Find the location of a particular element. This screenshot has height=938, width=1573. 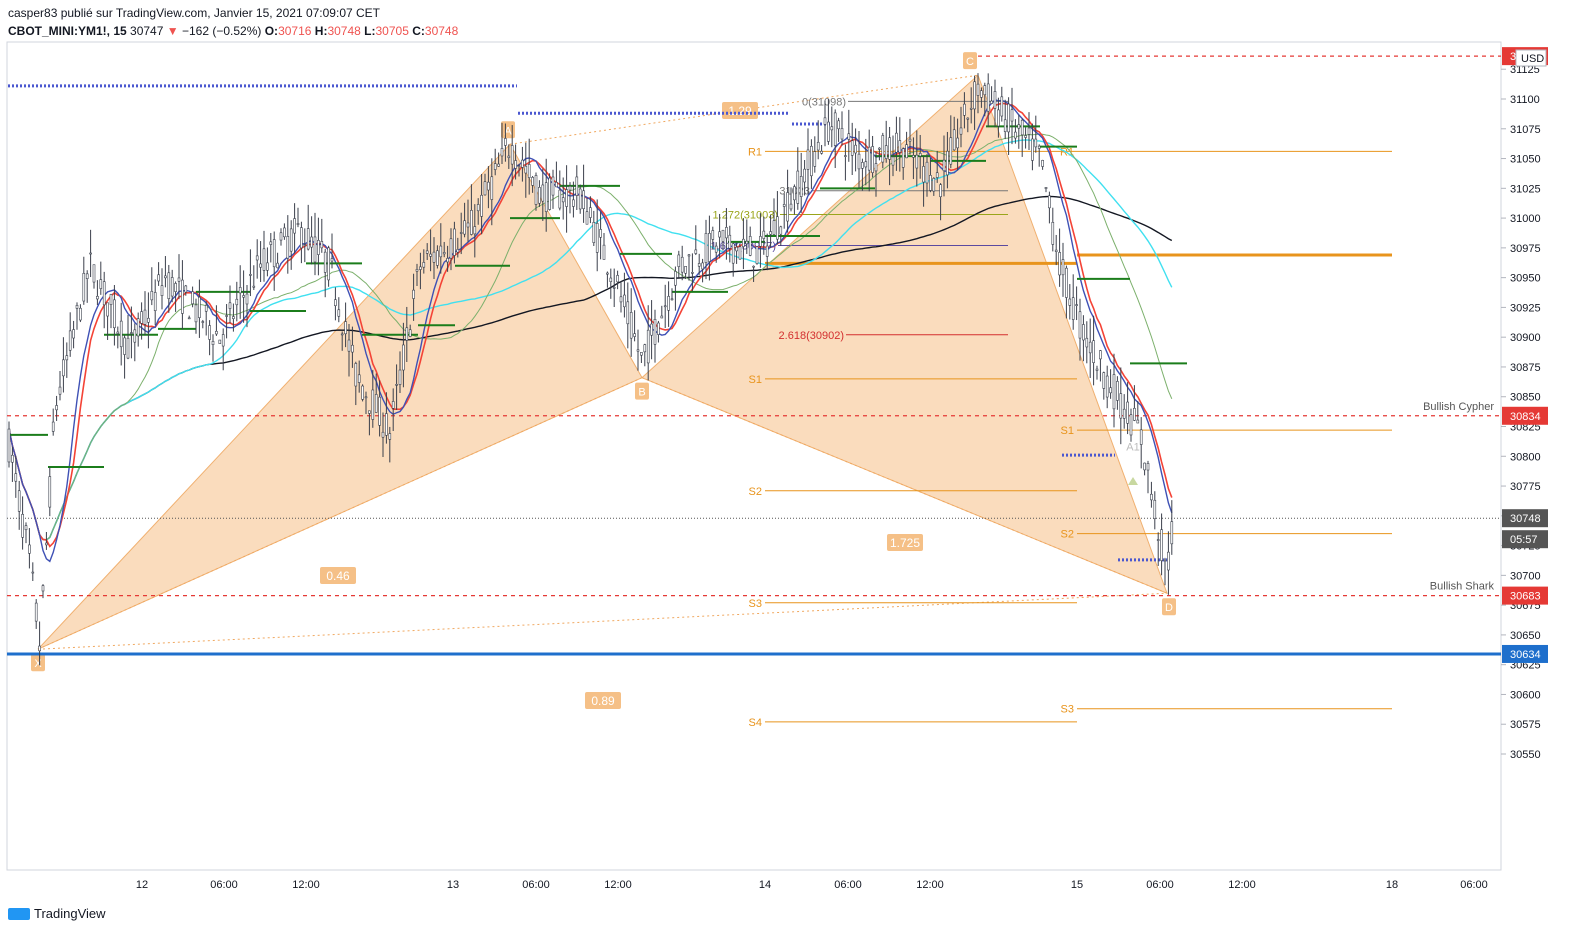

footer: TradingView is located at coordinates (57, 913).